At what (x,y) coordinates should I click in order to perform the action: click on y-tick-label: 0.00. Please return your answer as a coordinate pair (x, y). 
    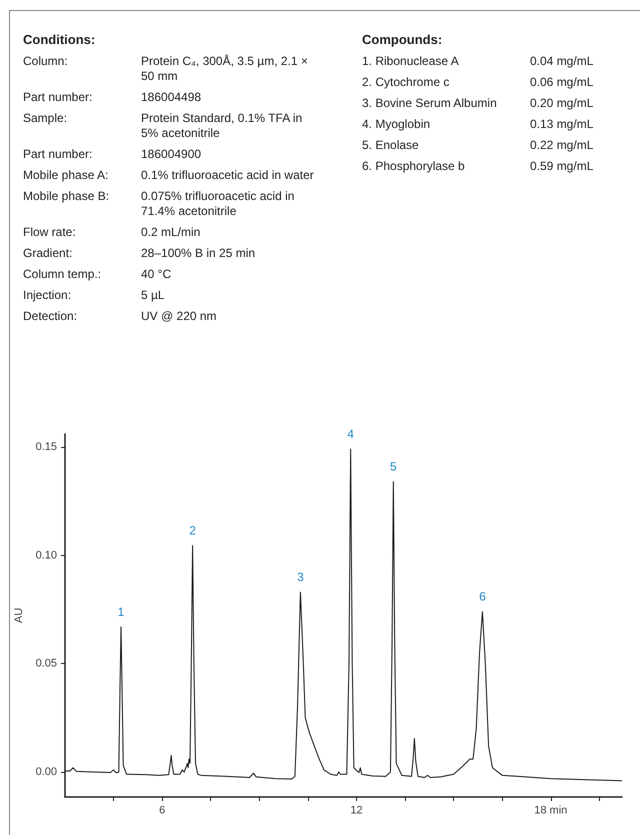
    Looking at the image, I should click on (46, 772).